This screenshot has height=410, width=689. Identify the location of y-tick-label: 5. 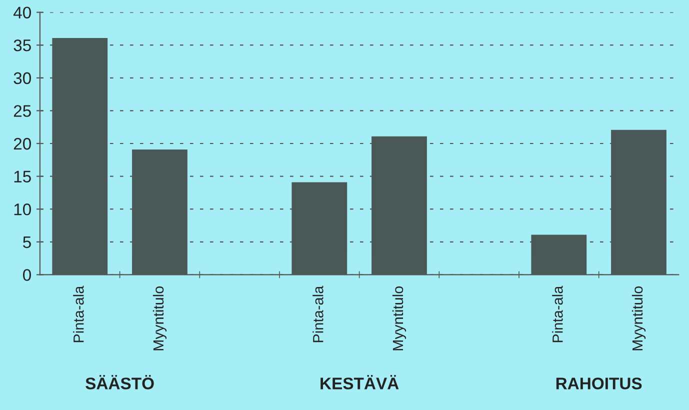
(27, 242).